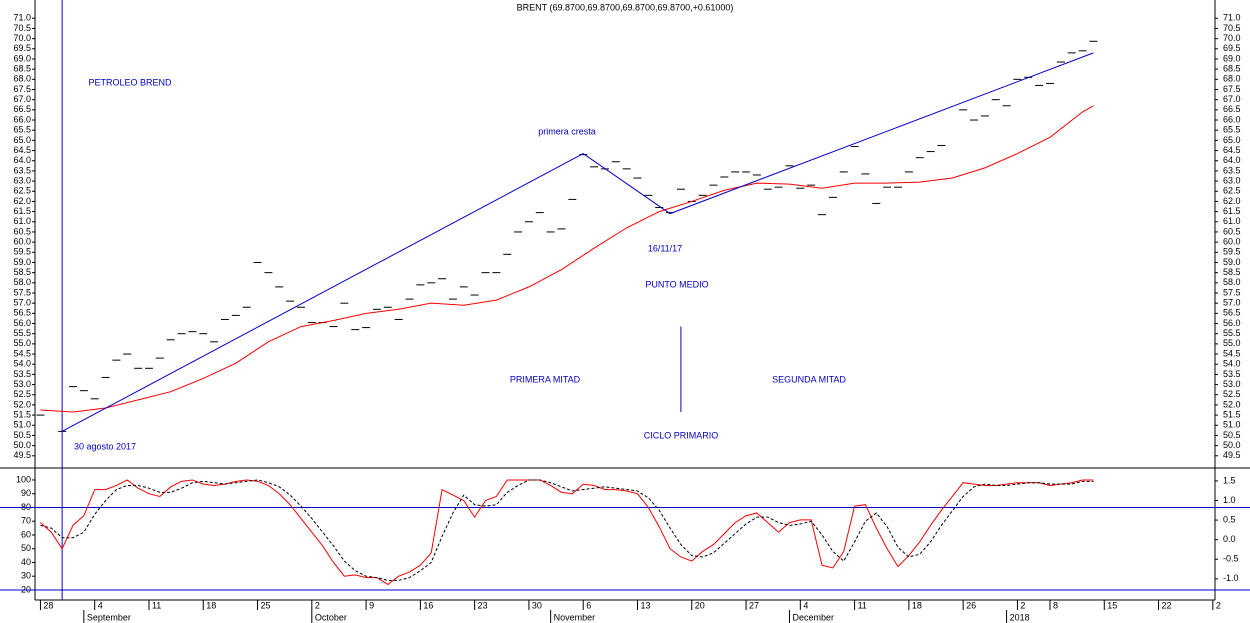 This screenshot has height=623, width=1250. I want to click on month-label: September, so click(109, 617).